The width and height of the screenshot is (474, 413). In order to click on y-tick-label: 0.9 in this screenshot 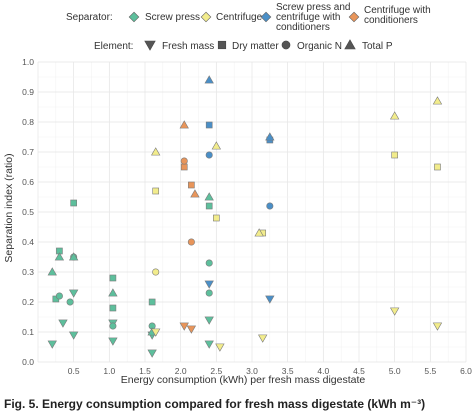, I will do `click(28, 92)`.